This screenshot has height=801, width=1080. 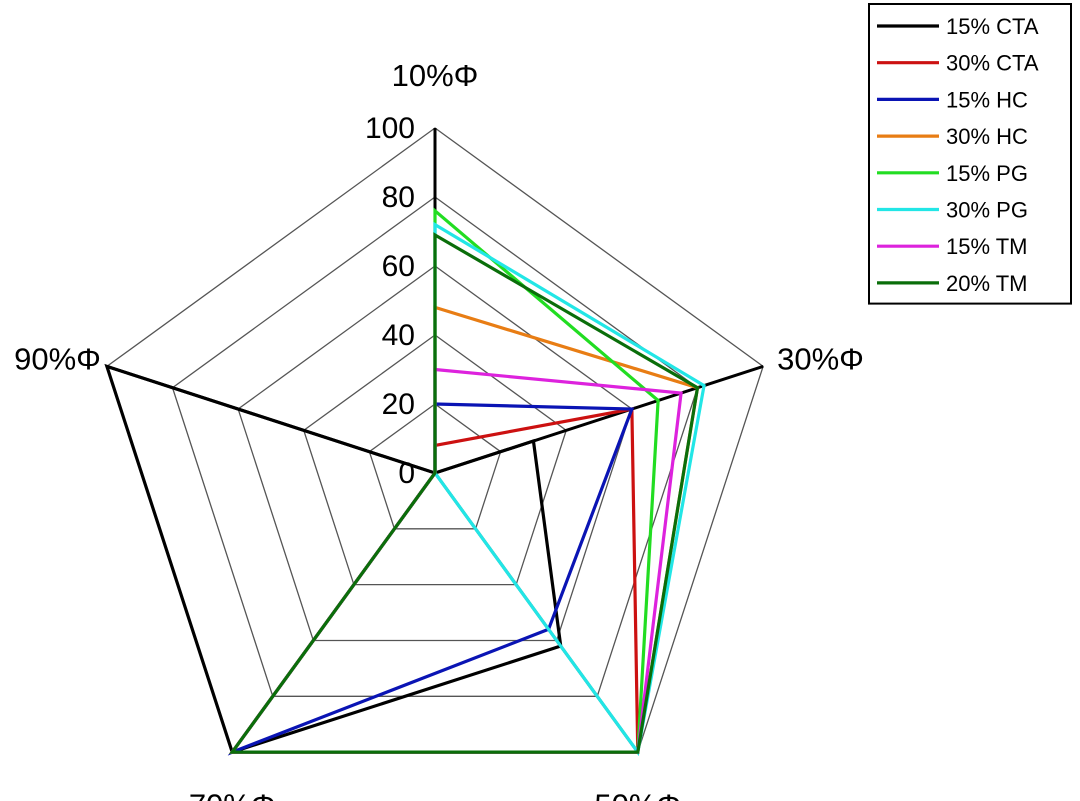 What do you see at coordinates (820, 359) in the screenshot?
I see `axis-label-2: 30%Φ` at bounding box center [820, 359].